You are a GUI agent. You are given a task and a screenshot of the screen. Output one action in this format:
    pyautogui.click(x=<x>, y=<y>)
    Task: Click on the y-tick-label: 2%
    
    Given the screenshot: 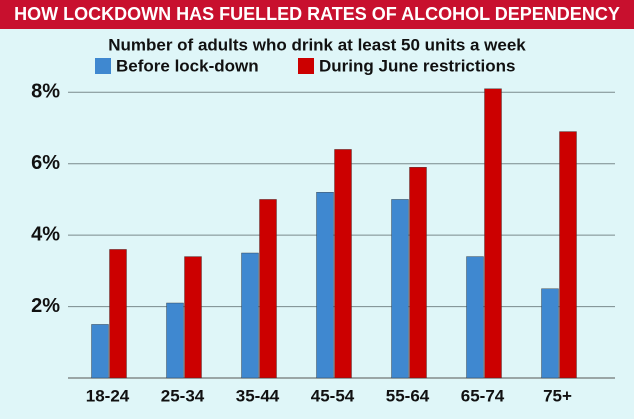 What is the action you would take?
    pyautogui.click(x=45, y=306)
    